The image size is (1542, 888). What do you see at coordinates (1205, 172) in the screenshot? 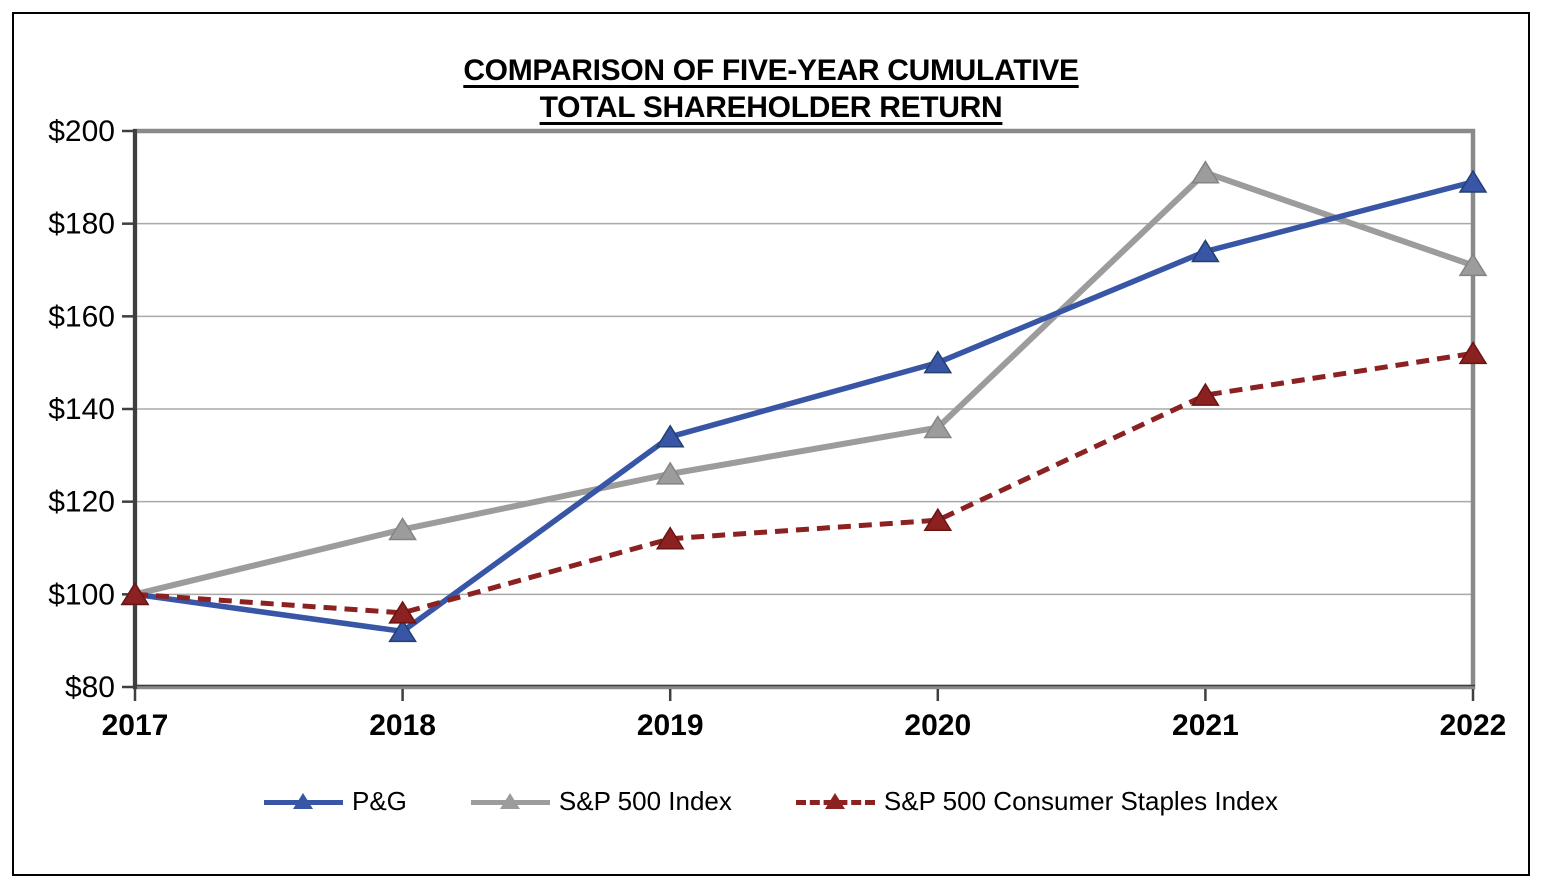
I see `marker-1-2021` at bounding box center [1205, 172].